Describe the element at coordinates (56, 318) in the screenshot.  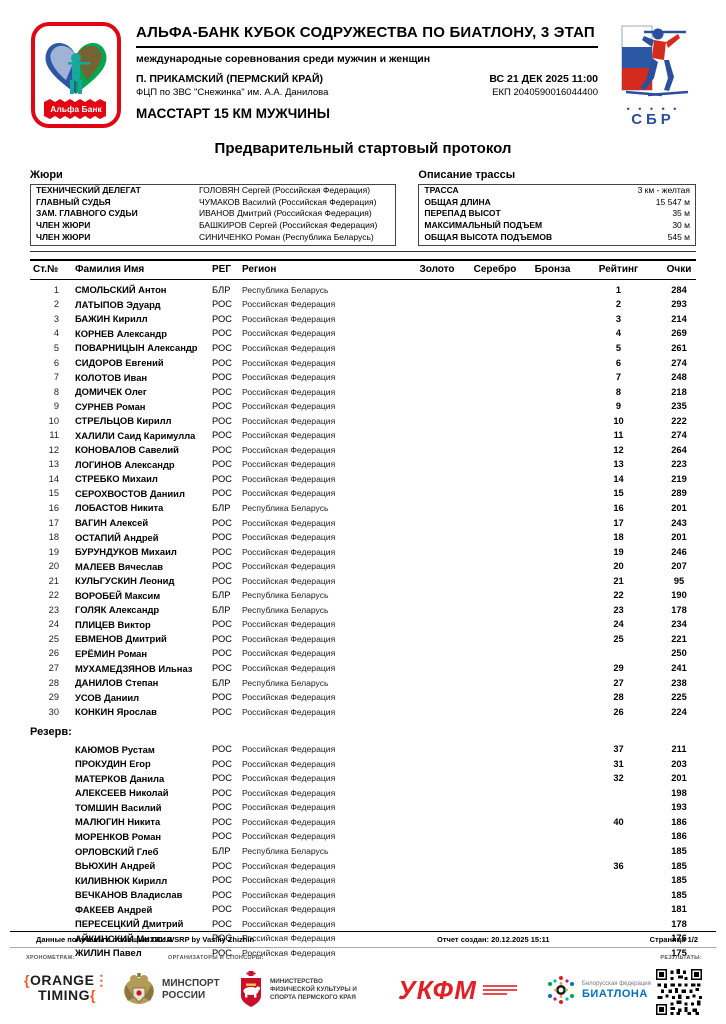
I see `cell-bib: 3` at that location.